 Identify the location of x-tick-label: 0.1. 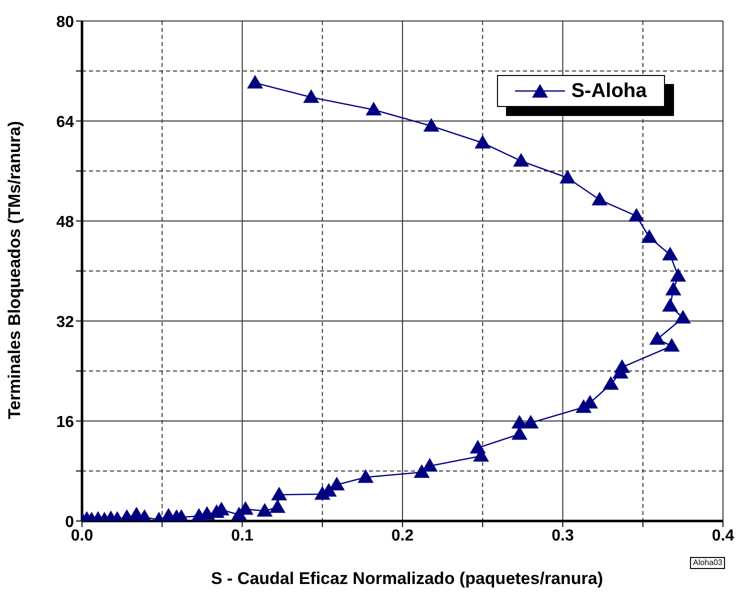
(242, 535).